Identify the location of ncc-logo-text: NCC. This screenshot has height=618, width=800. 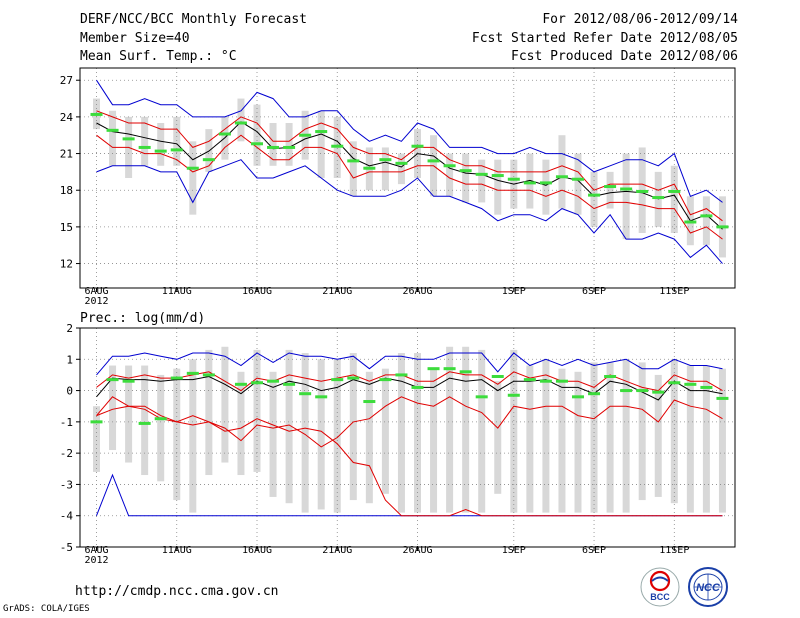
(708, 588).